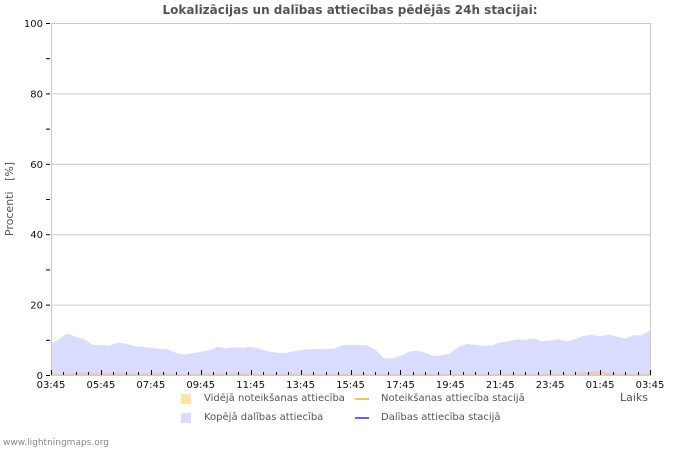 The width and height of the screenshot is (700, 450). I want to click on x-tick-label: 23:45, so click(550, 385).